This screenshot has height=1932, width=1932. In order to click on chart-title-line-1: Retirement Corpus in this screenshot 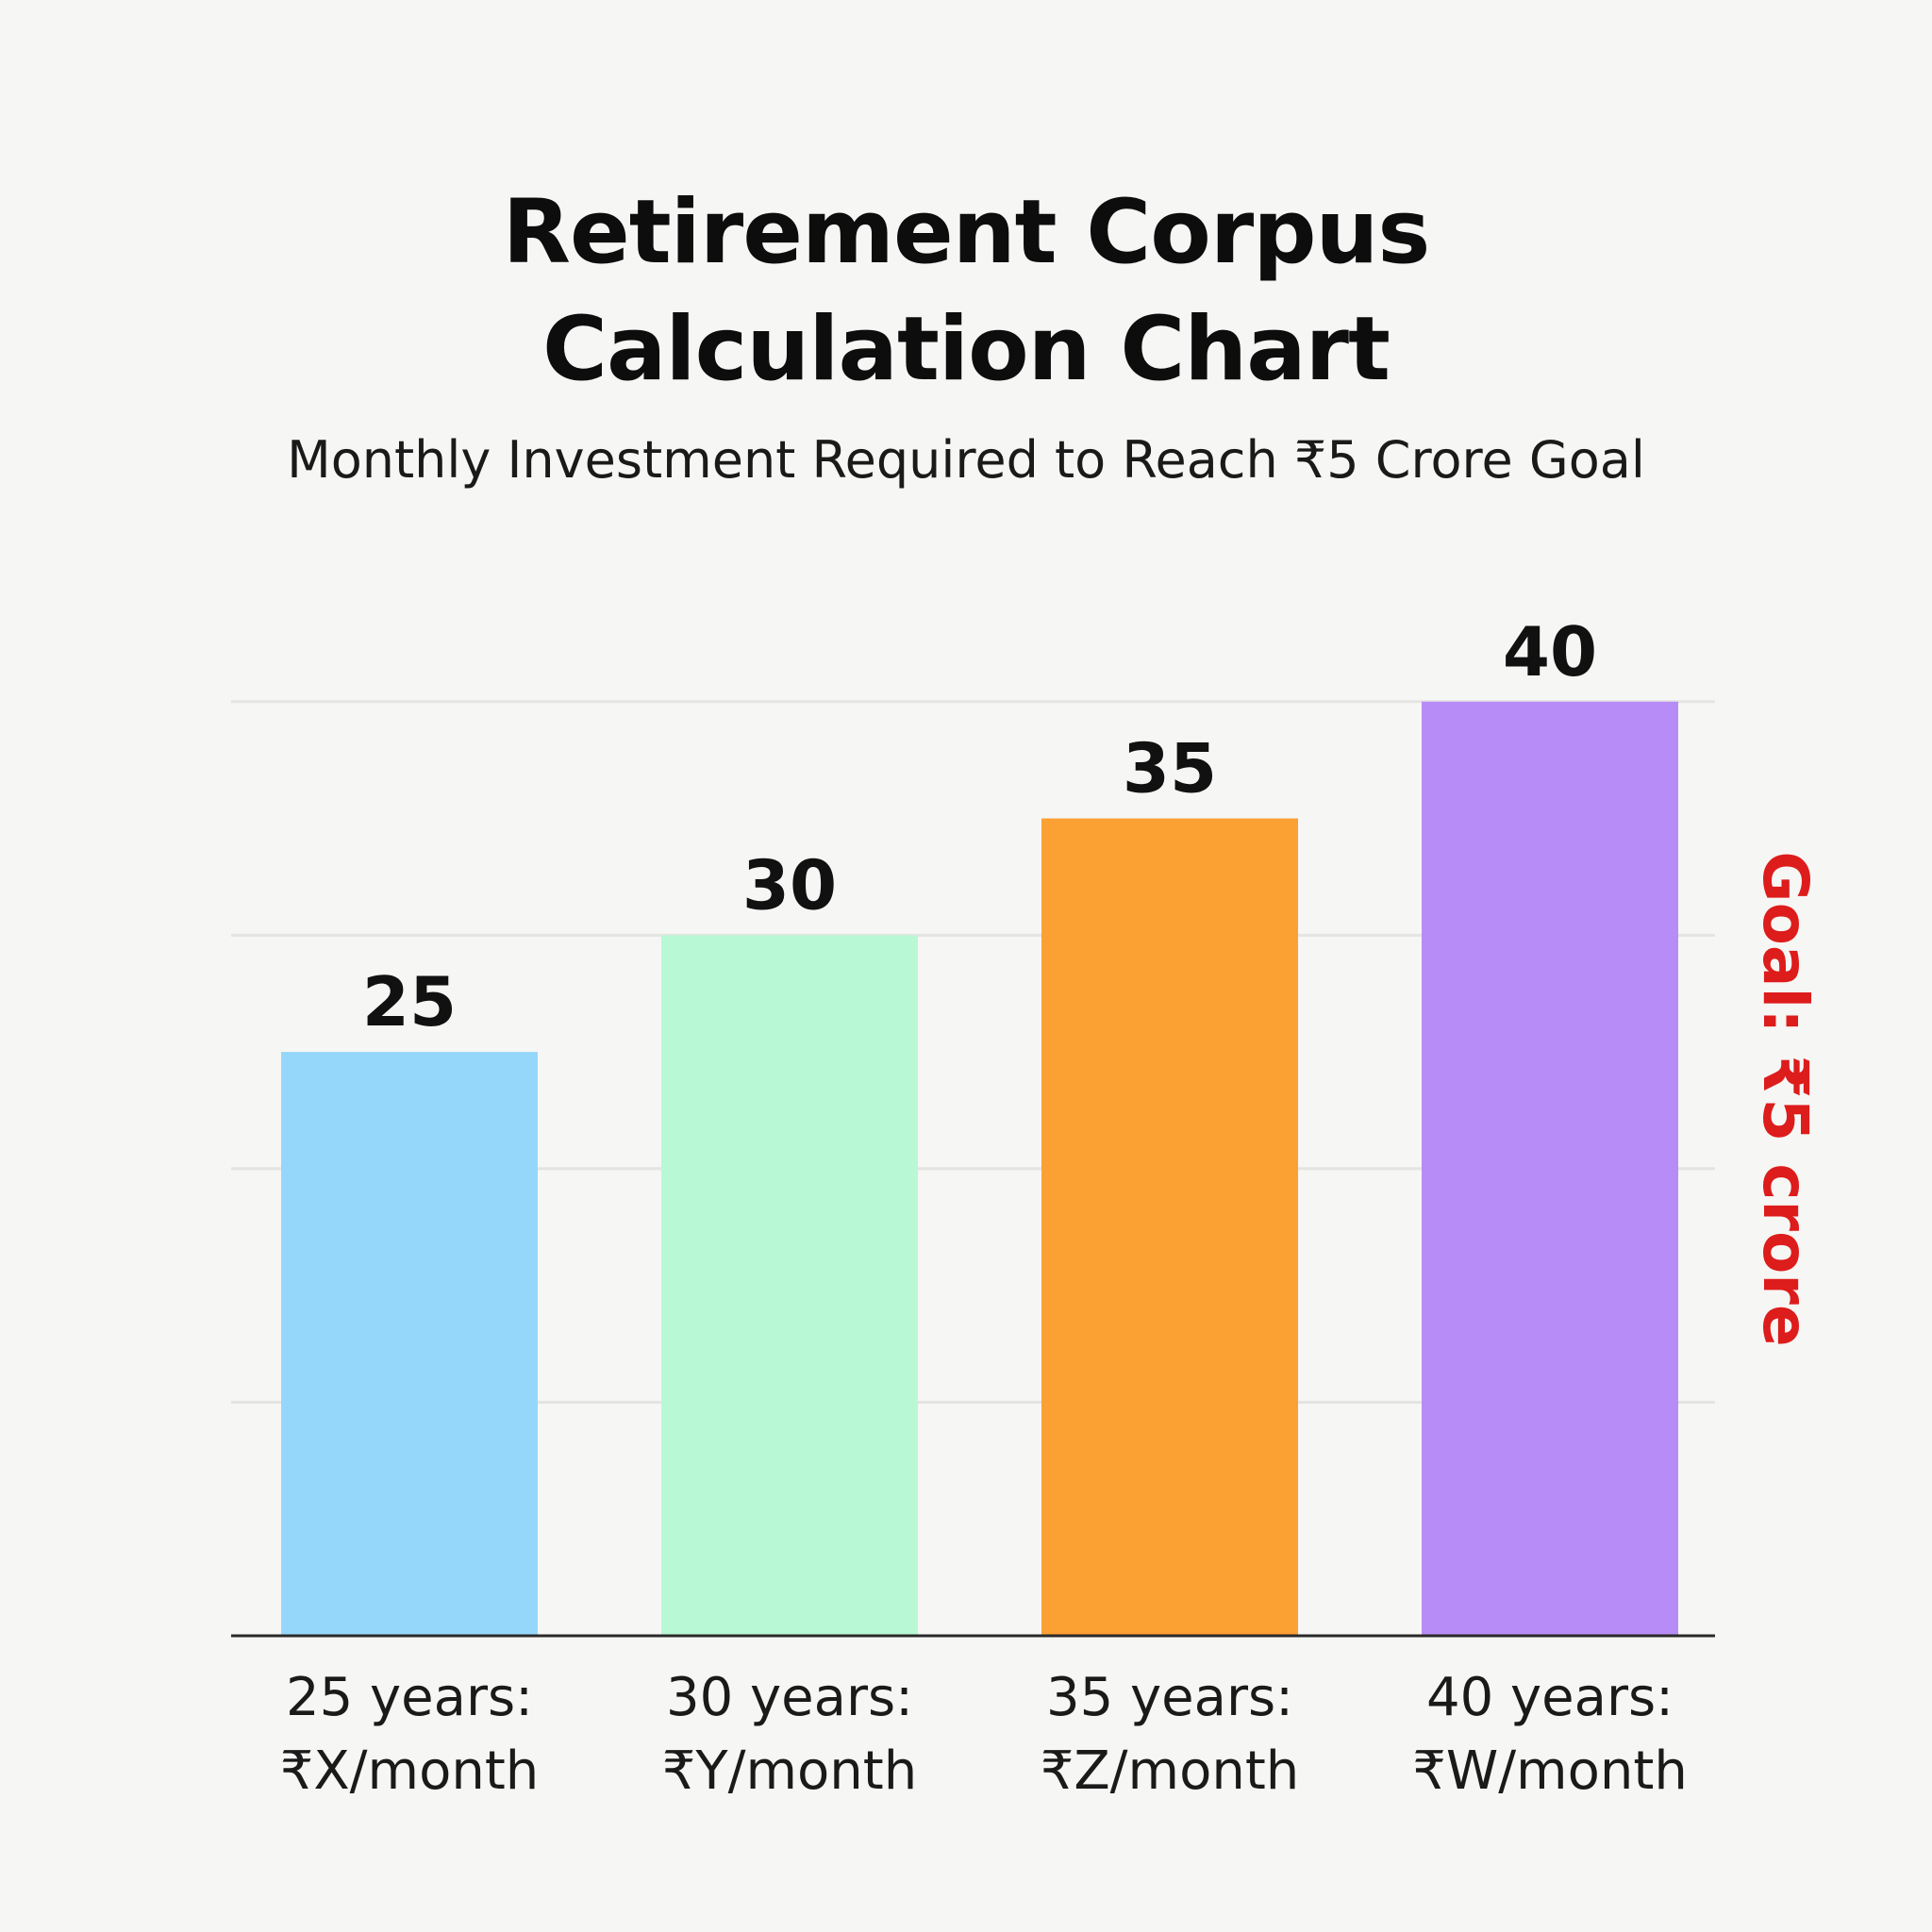, I will do `click(967, 232)`.